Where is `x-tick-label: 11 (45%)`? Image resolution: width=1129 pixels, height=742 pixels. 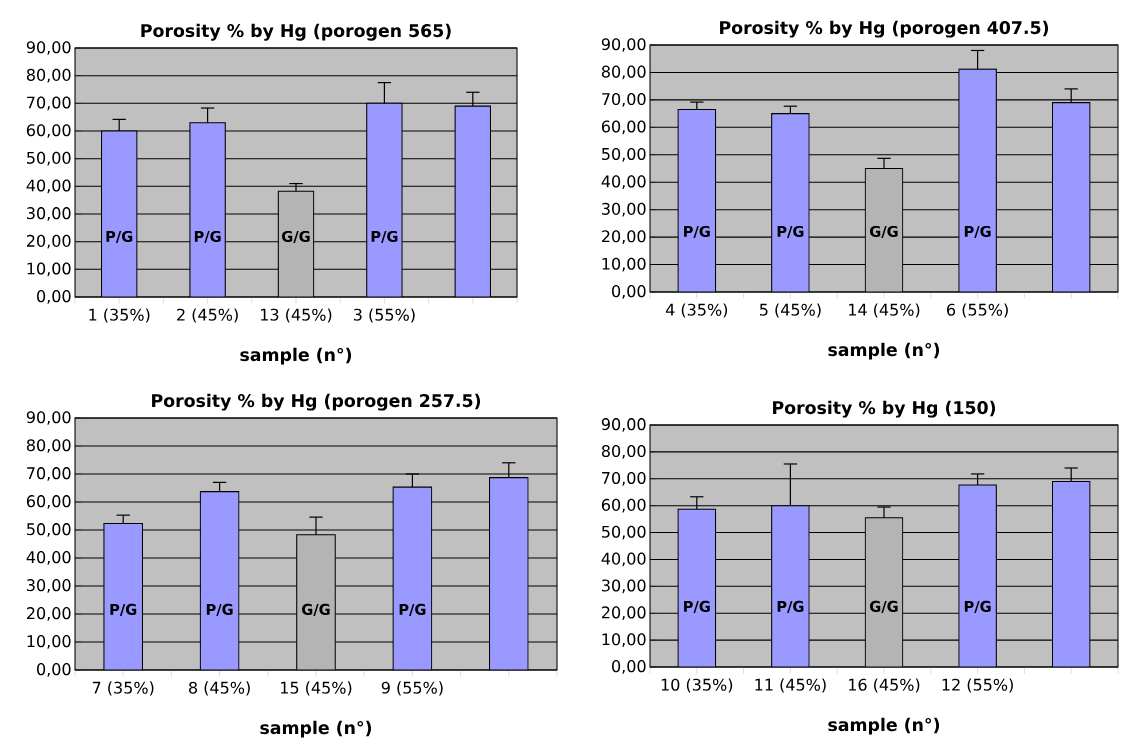
x-tick-label: 11 (45%) is located at coordinates (790, 685).